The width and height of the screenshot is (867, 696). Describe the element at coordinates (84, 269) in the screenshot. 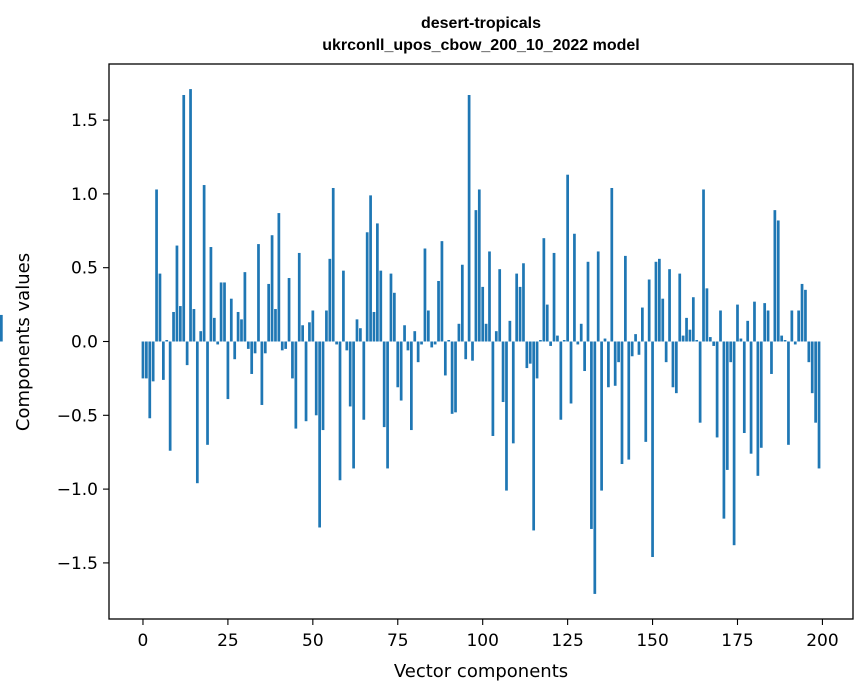

I see `y-tick-label-4: 0.5` at that location.